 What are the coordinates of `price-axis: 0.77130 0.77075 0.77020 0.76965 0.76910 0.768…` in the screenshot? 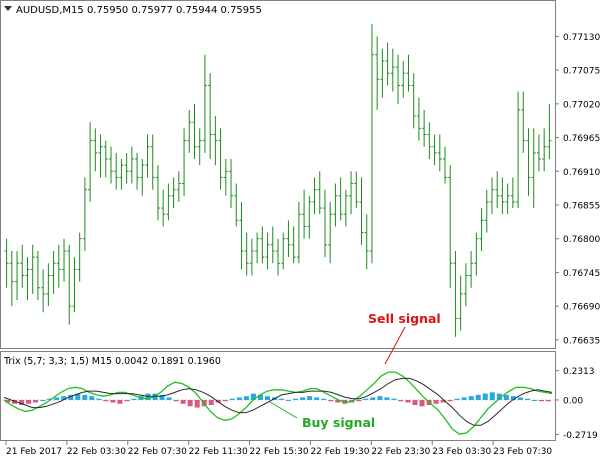 It's located at (577, 189).